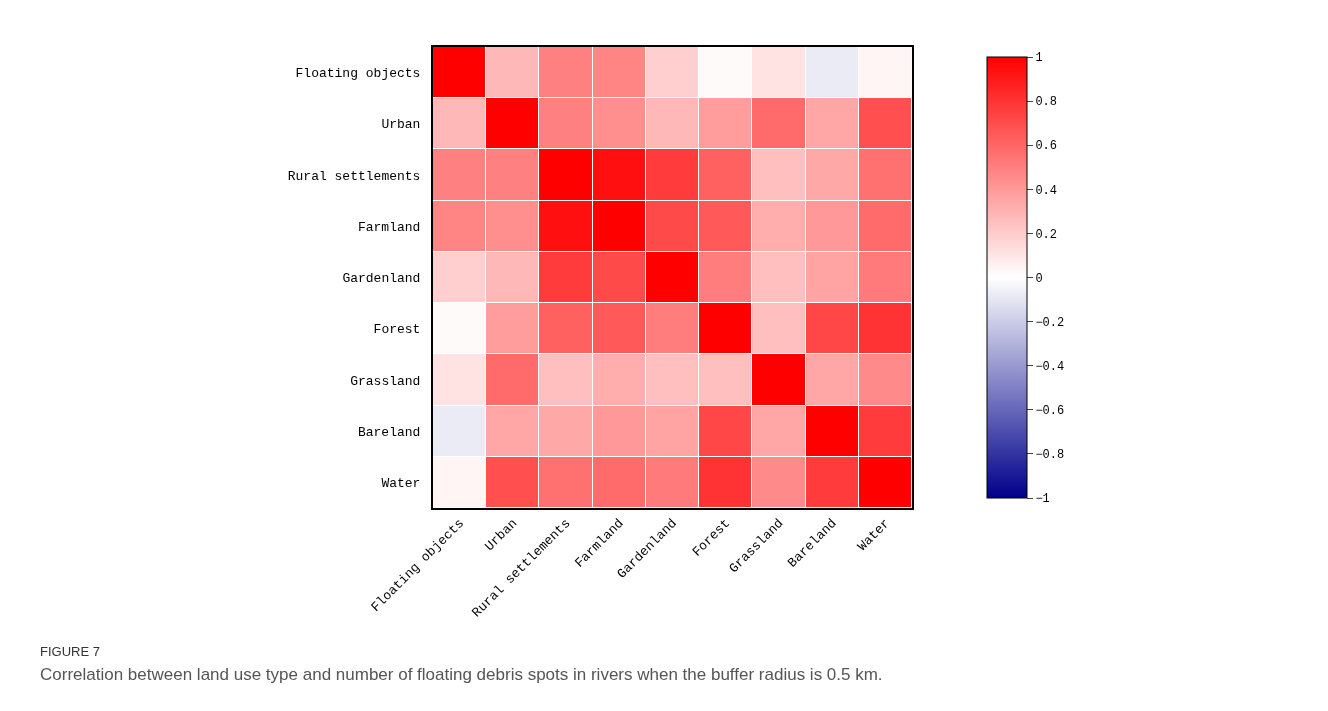 The width and height of the screenshot is (1328, 711). I want to click on color-bar-label: −0.4, so click(1050, 366).